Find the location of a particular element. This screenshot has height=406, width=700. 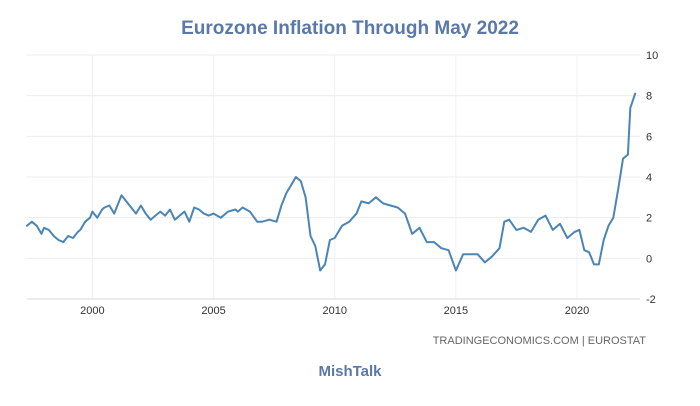

x-tick-label: 2020 is located at coordinates (577, 311).